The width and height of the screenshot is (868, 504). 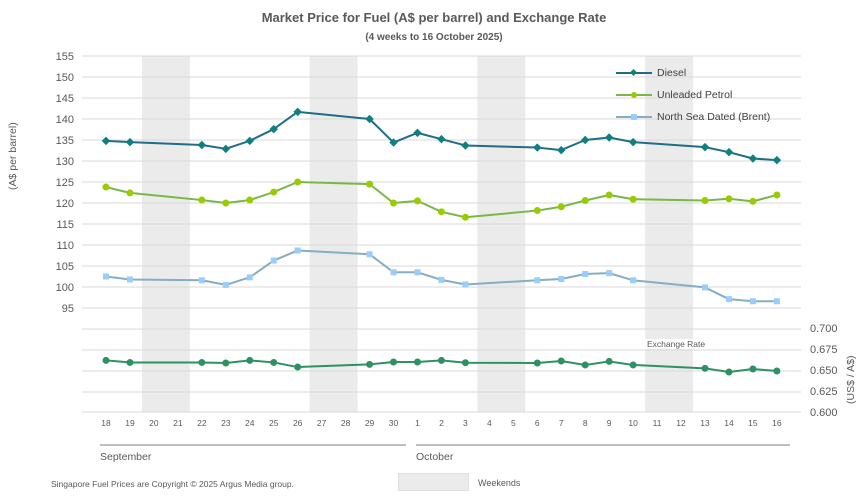 What do you see at coordinates (65, 162) in the screenshot?
I see `y-tick-label-left: 130` at bounding box center [65, 162].